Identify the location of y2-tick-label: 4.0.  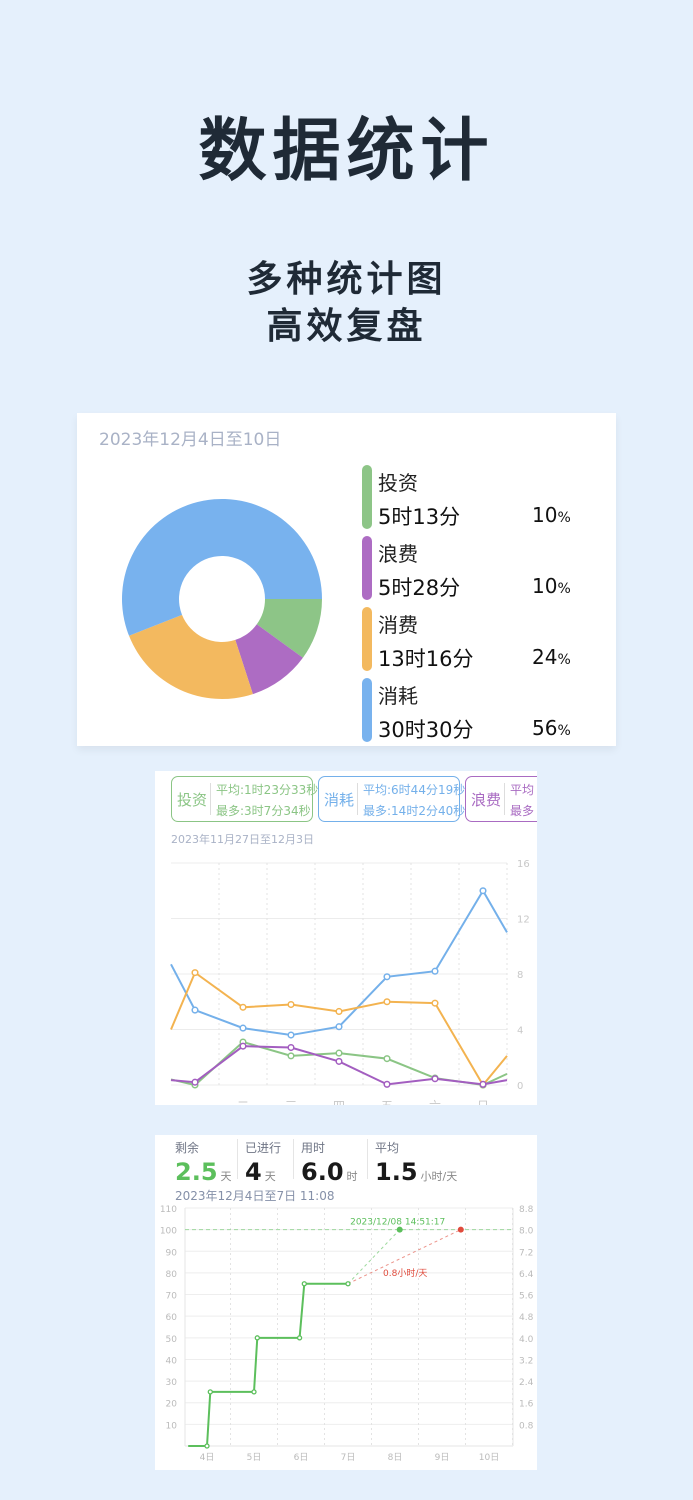
(526, 1340).